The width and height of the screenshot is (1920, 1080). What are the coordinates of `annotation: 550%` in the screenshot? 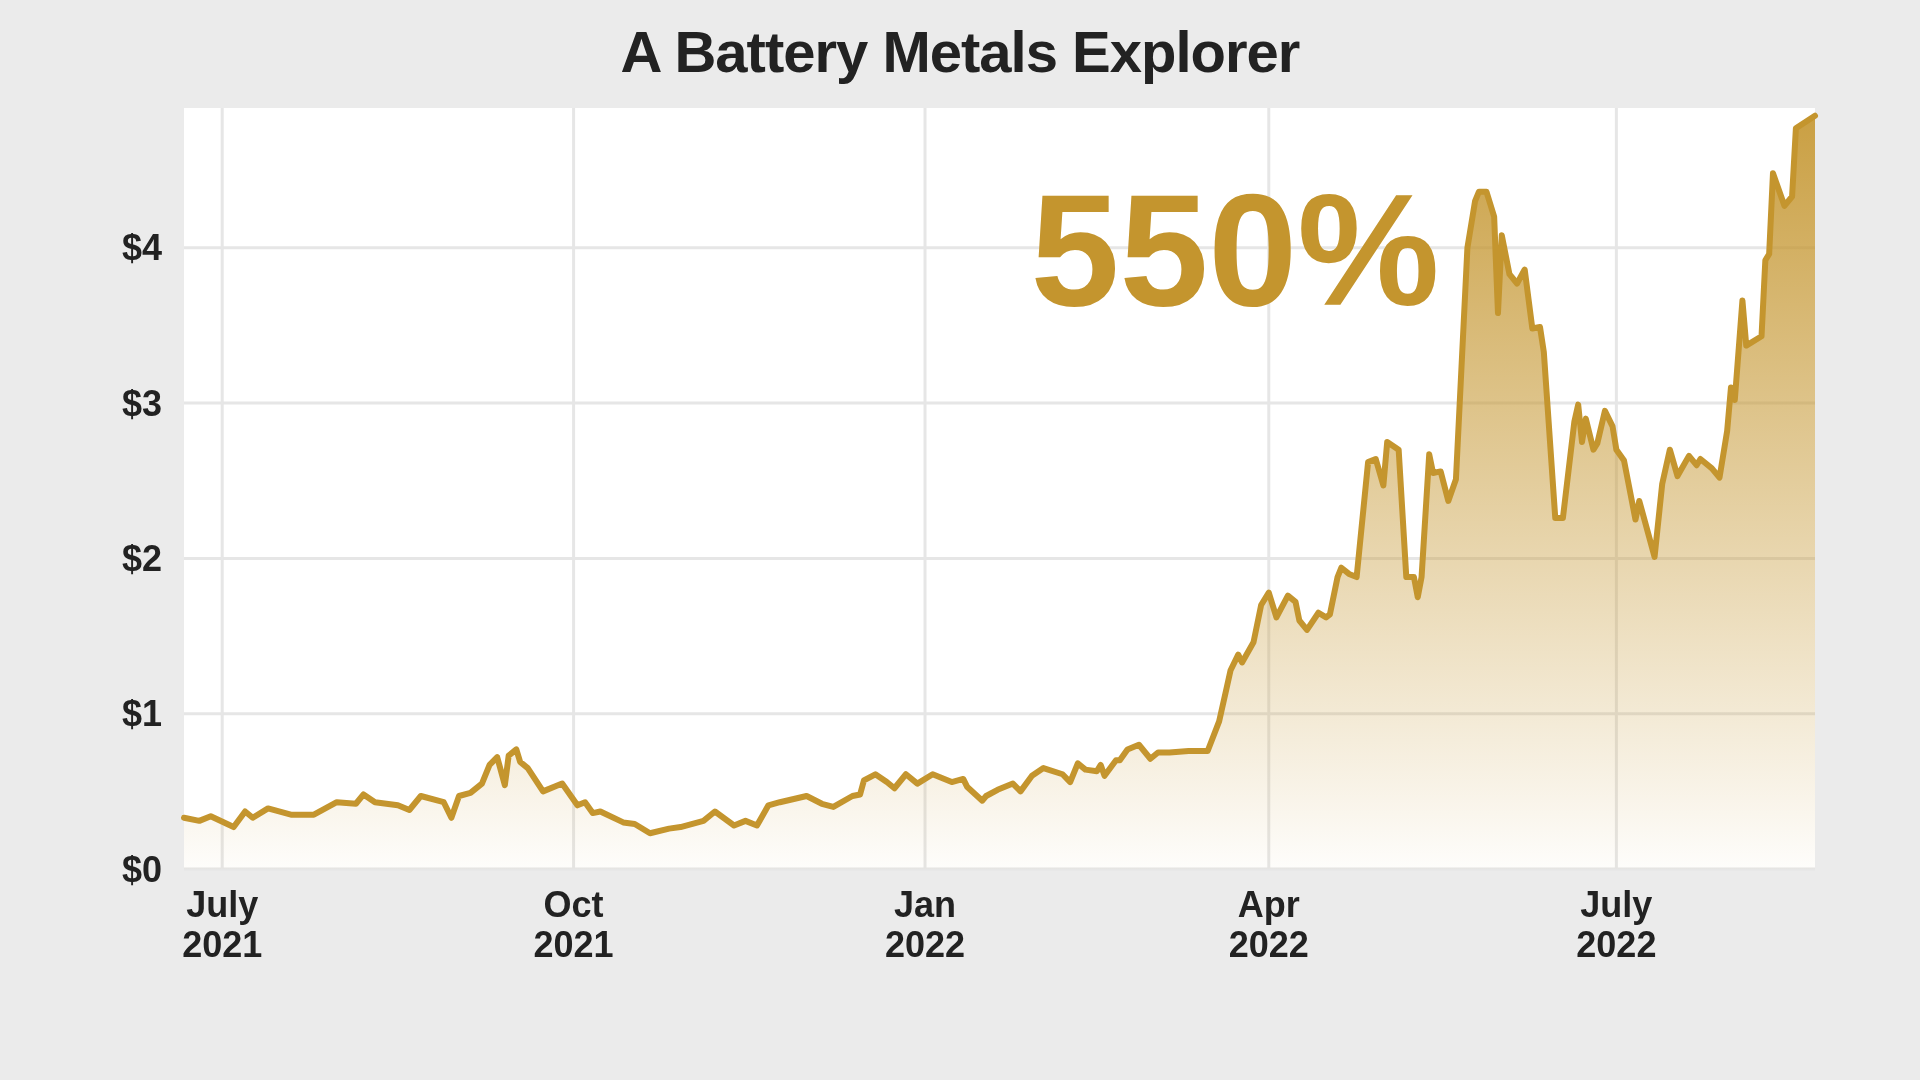 It's located at (1235, 249).